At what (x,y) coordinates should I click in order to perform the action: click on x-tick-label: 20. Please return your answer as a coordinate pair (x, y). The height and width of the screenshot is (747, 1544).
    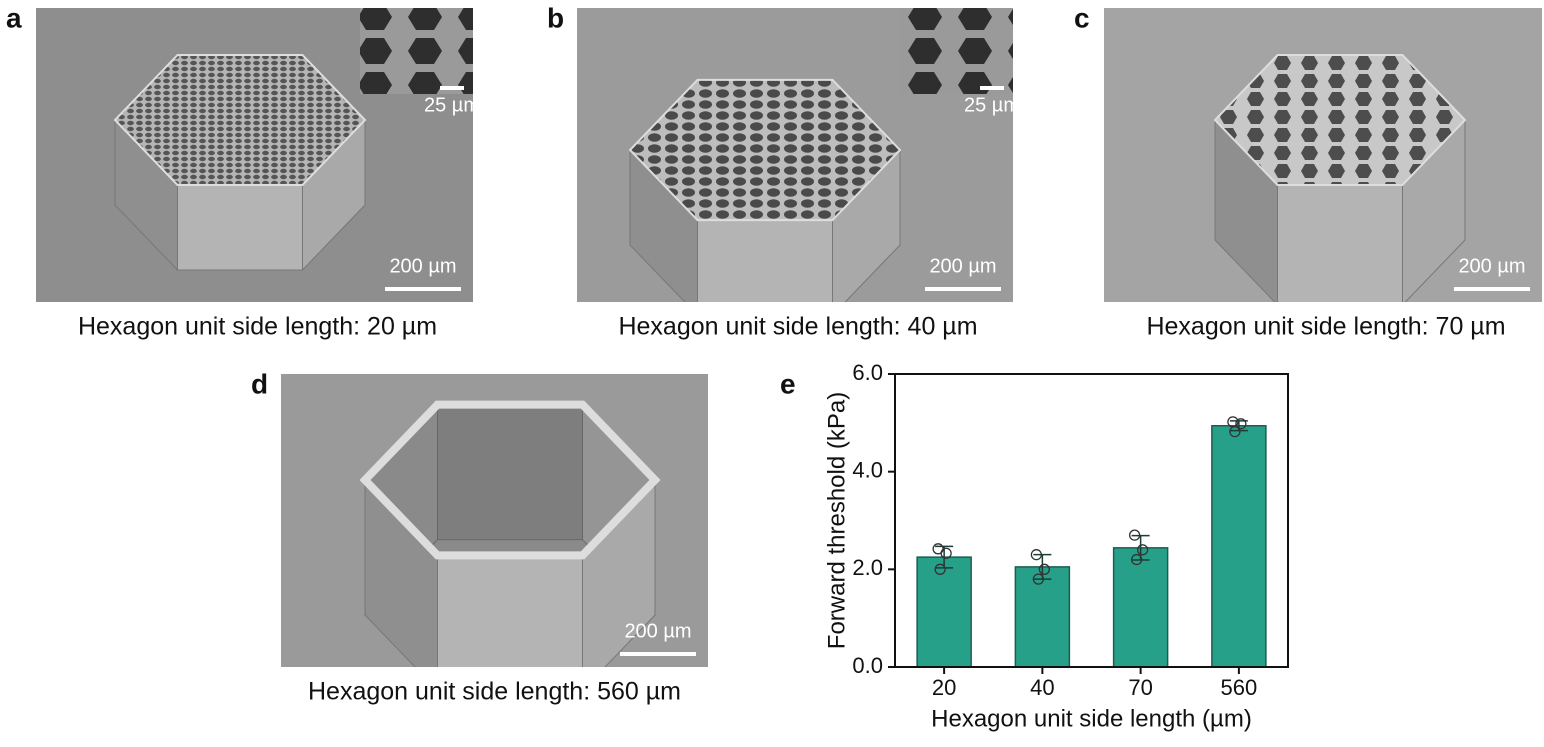
    Looking at the image, I should click on (944, 687).